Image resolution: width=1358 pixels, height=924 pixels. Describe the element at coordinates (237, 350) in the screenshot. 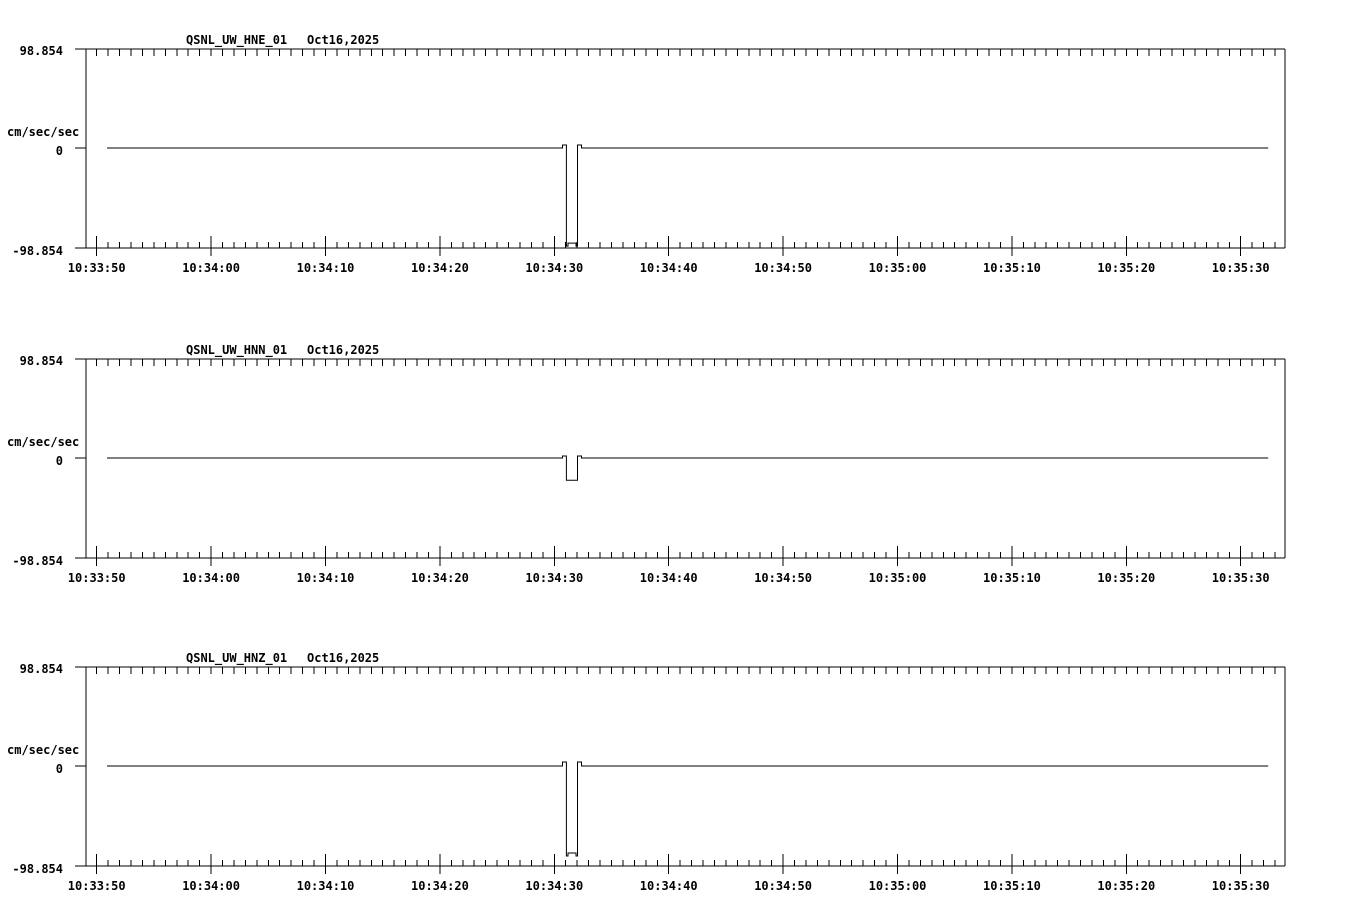

I see `panel-title-station: QSNL_UW_HNN_01` at that location.